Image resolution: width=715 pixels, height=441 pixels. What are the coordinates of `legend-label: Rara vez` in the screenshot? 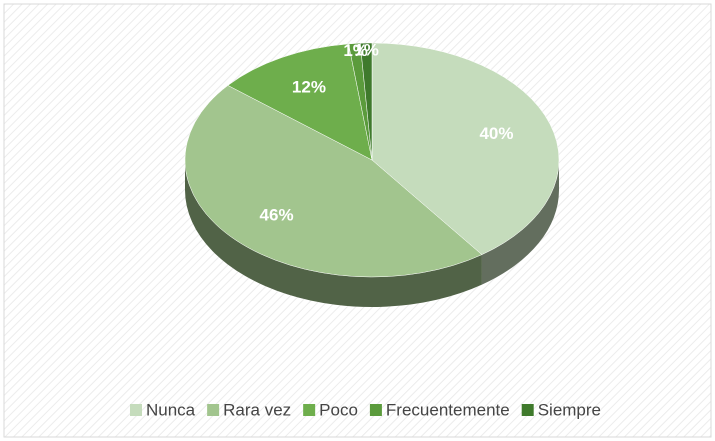 It's located at (257, 409).